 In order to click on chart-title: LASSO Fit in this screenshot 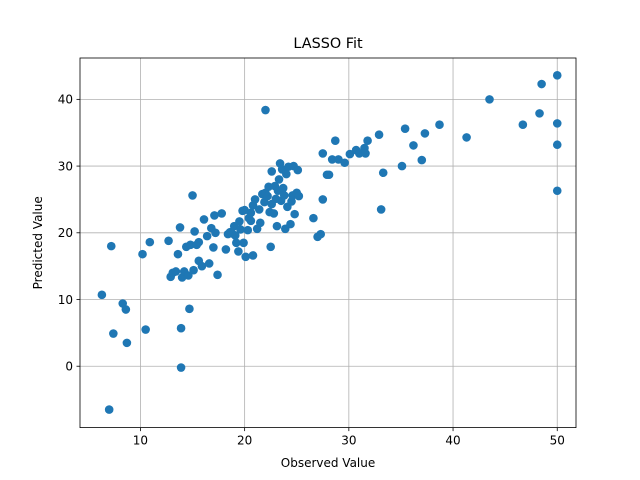, I will do `click(328, 44)`.